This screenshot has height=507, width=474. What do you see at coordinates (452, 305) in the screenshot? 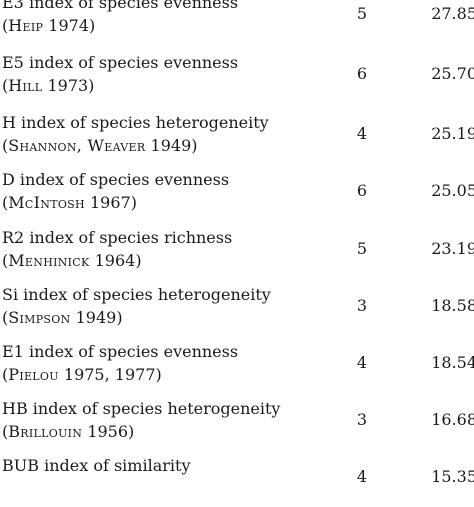
I see `index-value: 18.58` at bounding box center [452, 305].